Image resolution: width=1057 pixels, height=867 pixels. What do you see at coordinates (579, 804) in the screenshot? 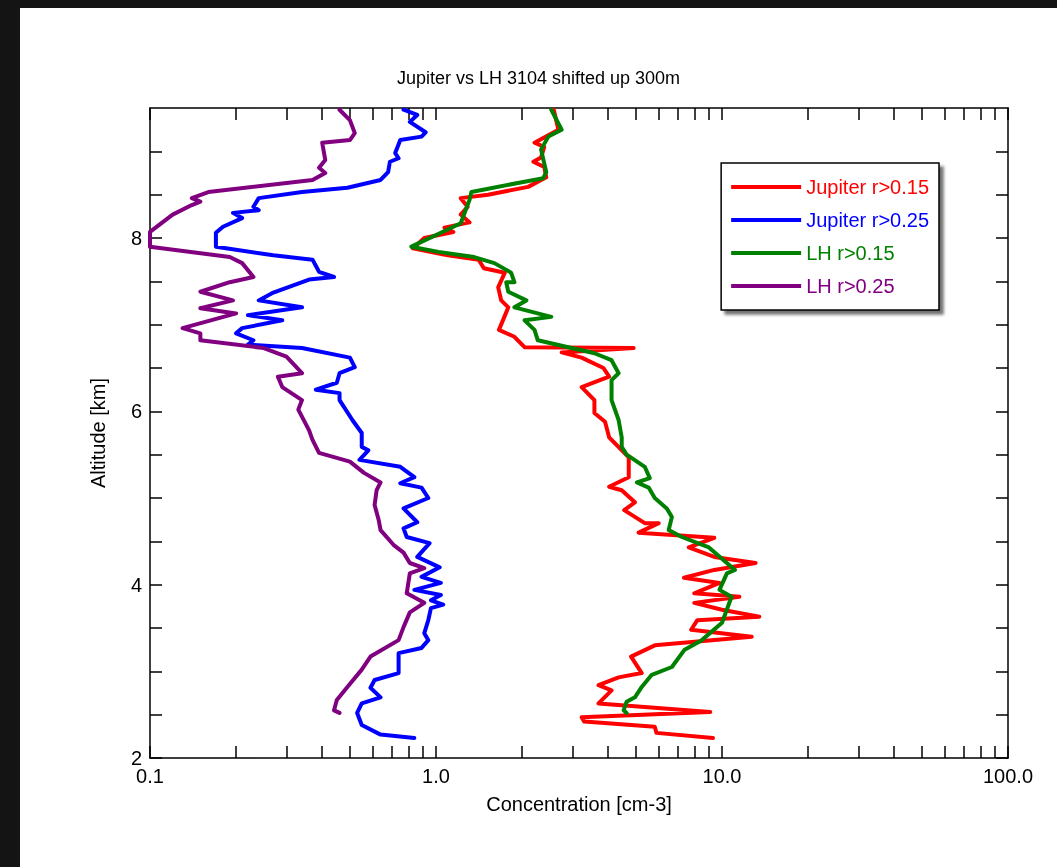
I see `x-axis-title: Concentration [cm-3]` at bounding box center [579, 804].